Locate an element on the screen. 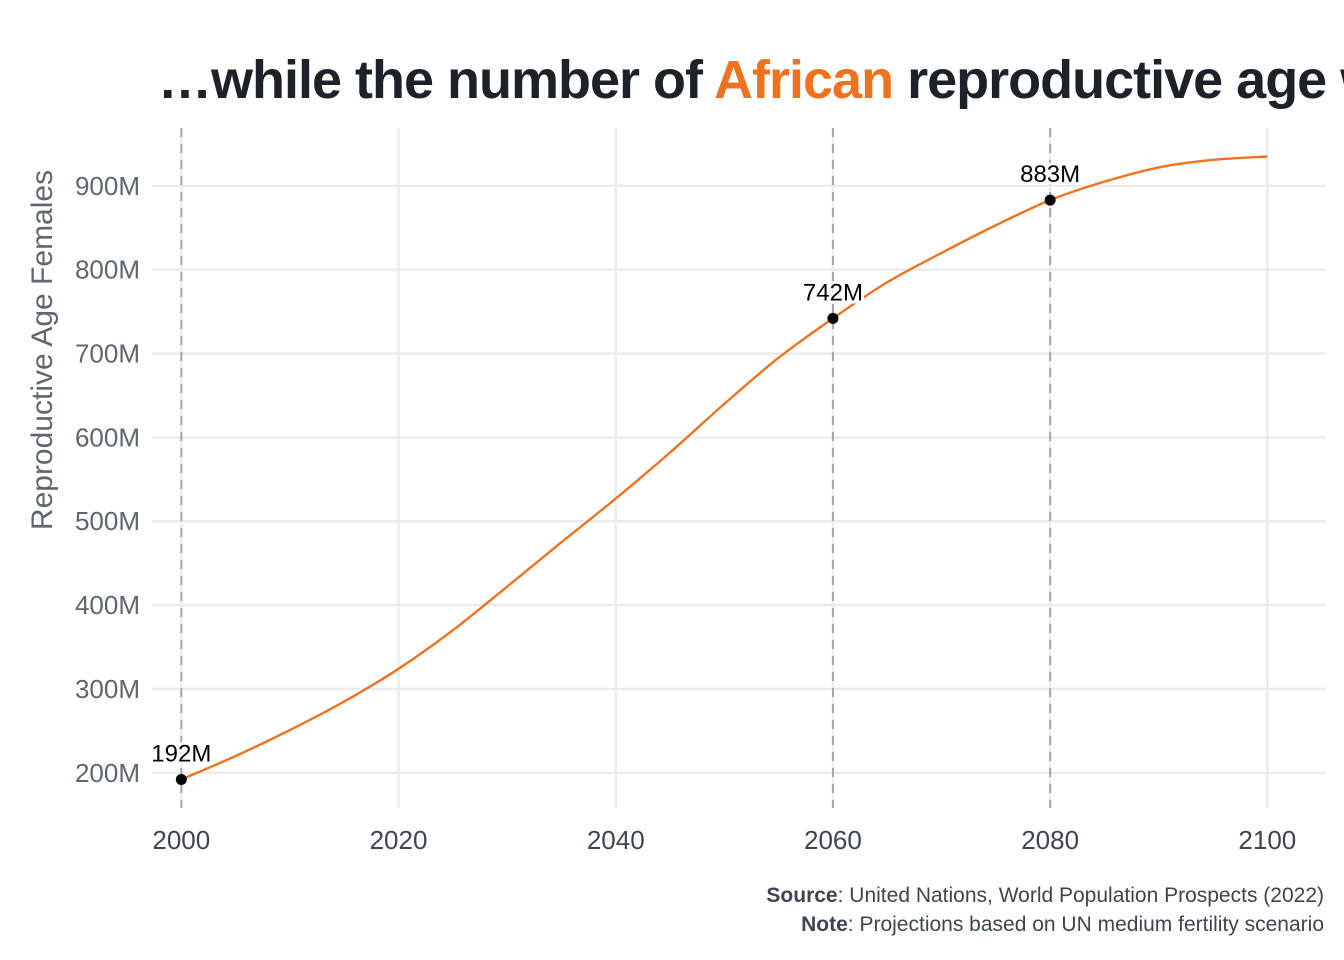  y-tick-label: 800M is located at coordinates (107, 270).